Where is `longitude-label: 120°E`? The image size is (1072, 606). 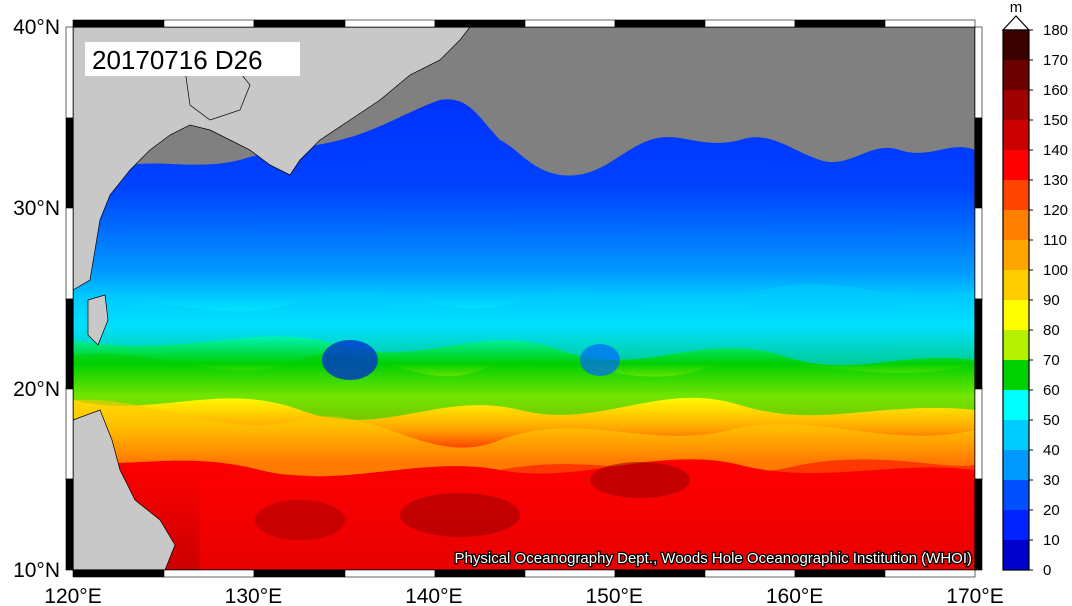 longitude-label: 120°E is located at coordinates (72, 595).